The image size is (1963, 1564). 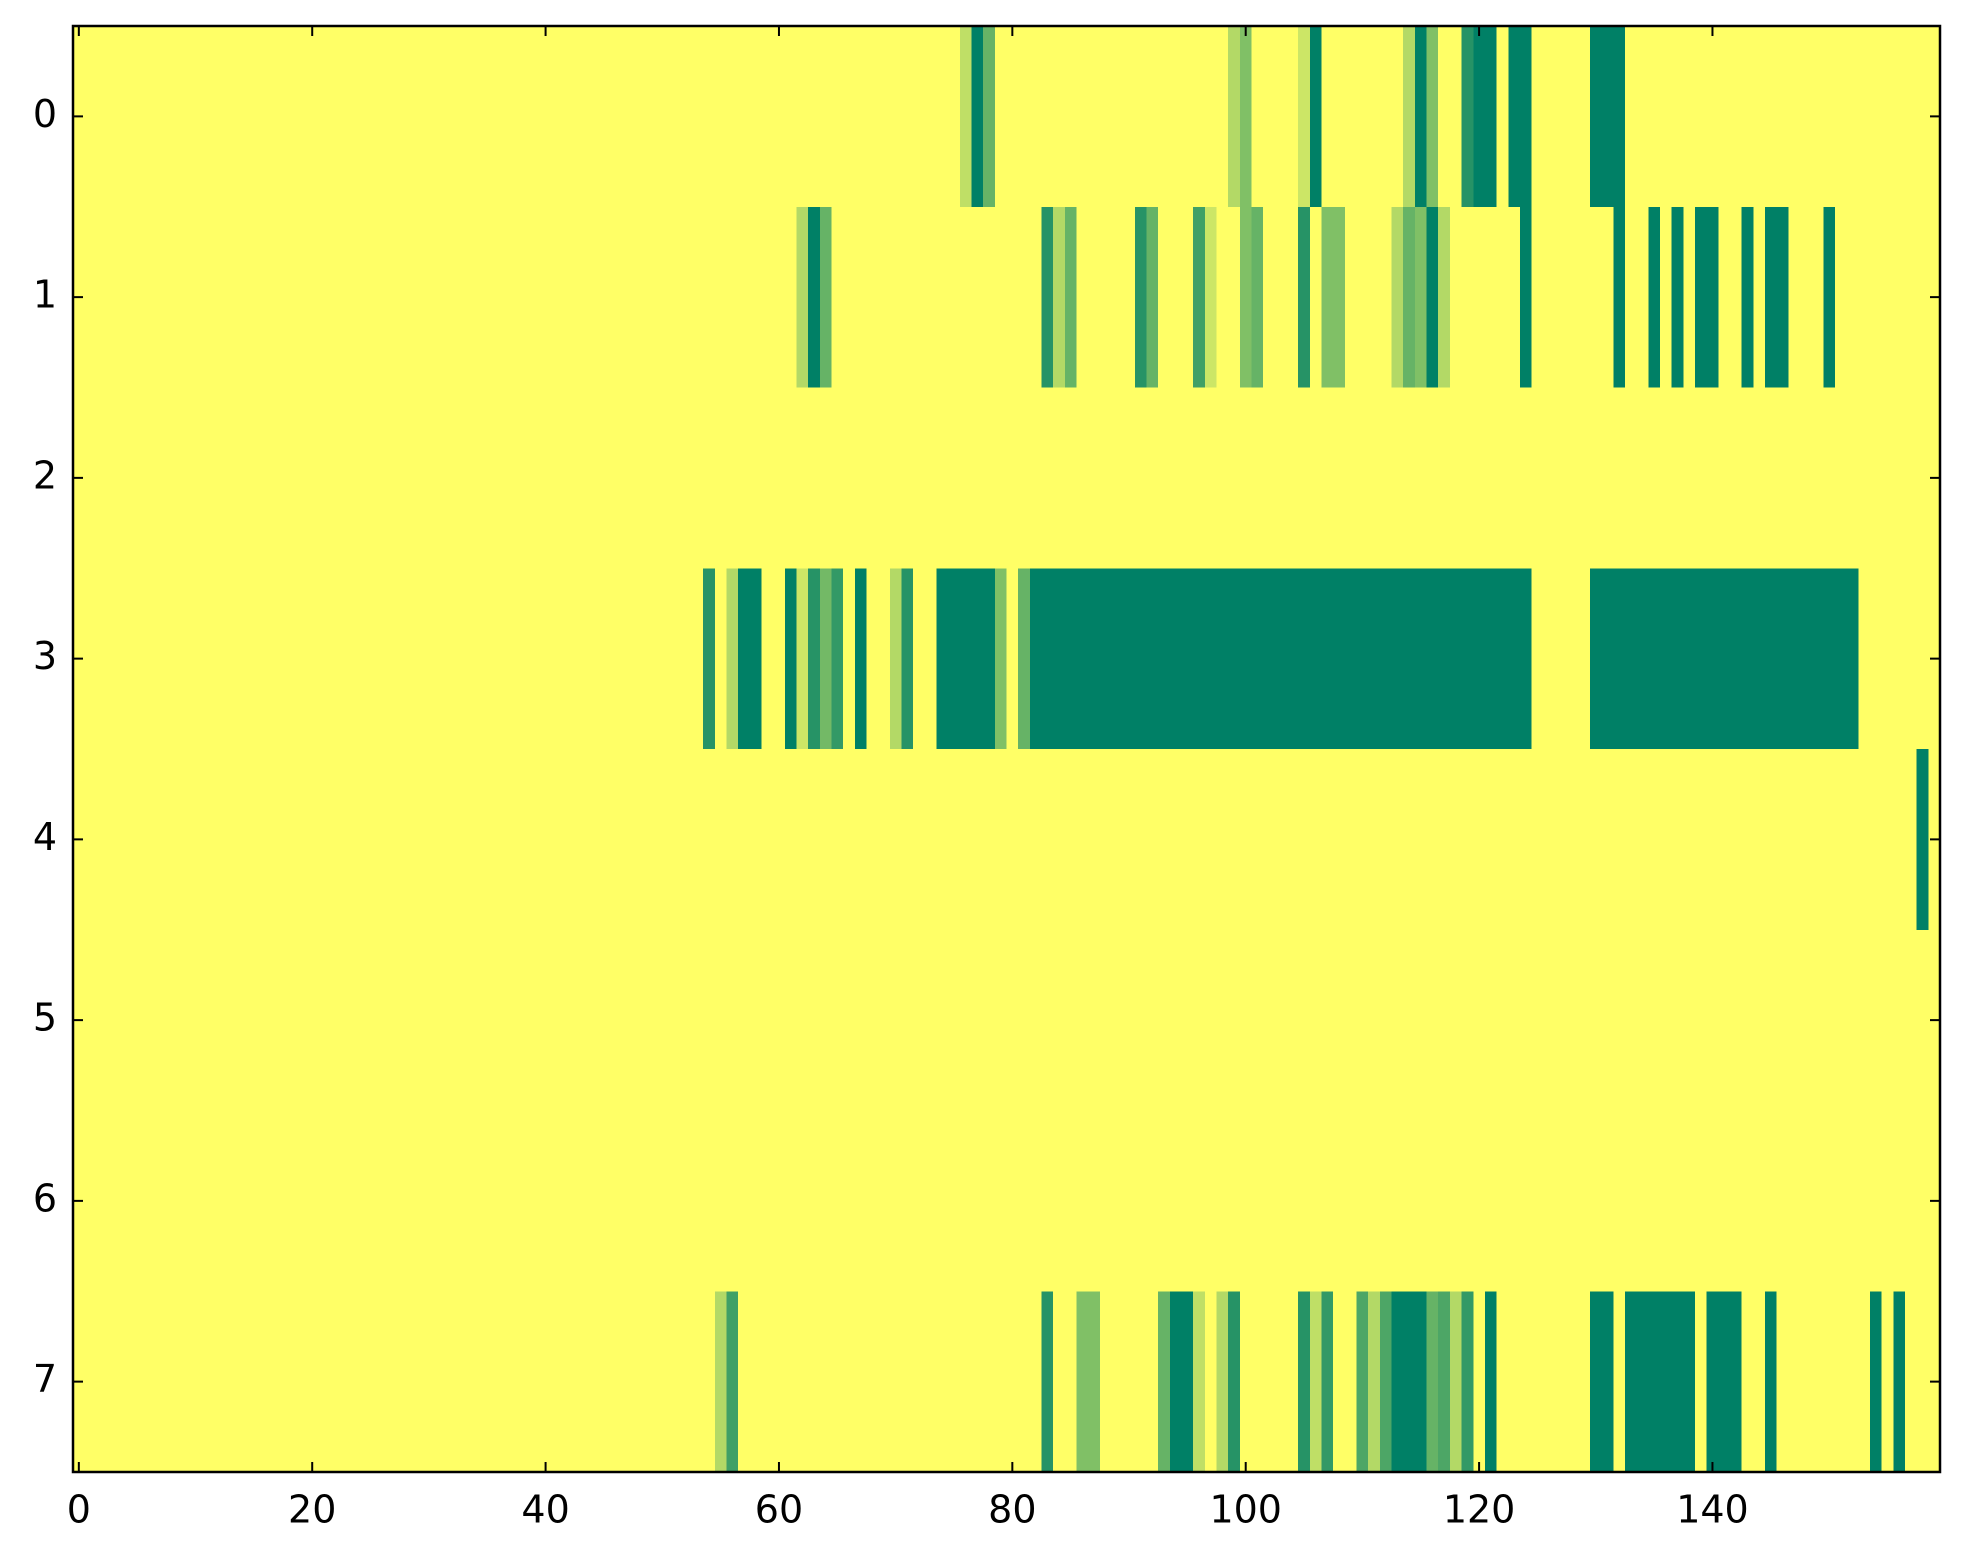 I want to click on y-tick-label: 0, so click(x=45, y=114).